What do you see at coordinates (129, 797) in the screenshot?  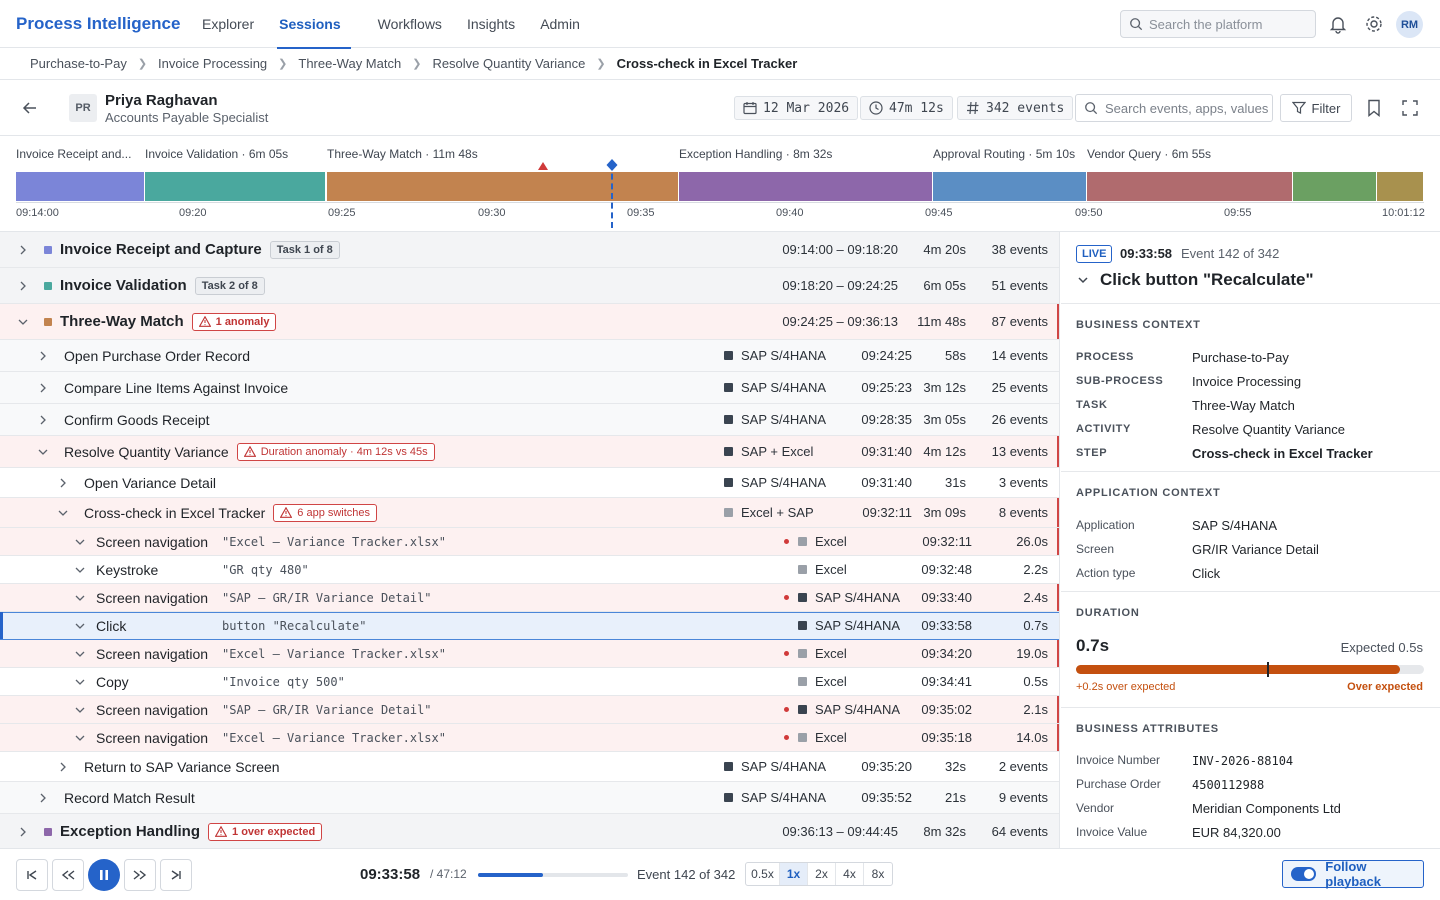 I see `step-title: Record Match Result` at bounding box center [129, 797].